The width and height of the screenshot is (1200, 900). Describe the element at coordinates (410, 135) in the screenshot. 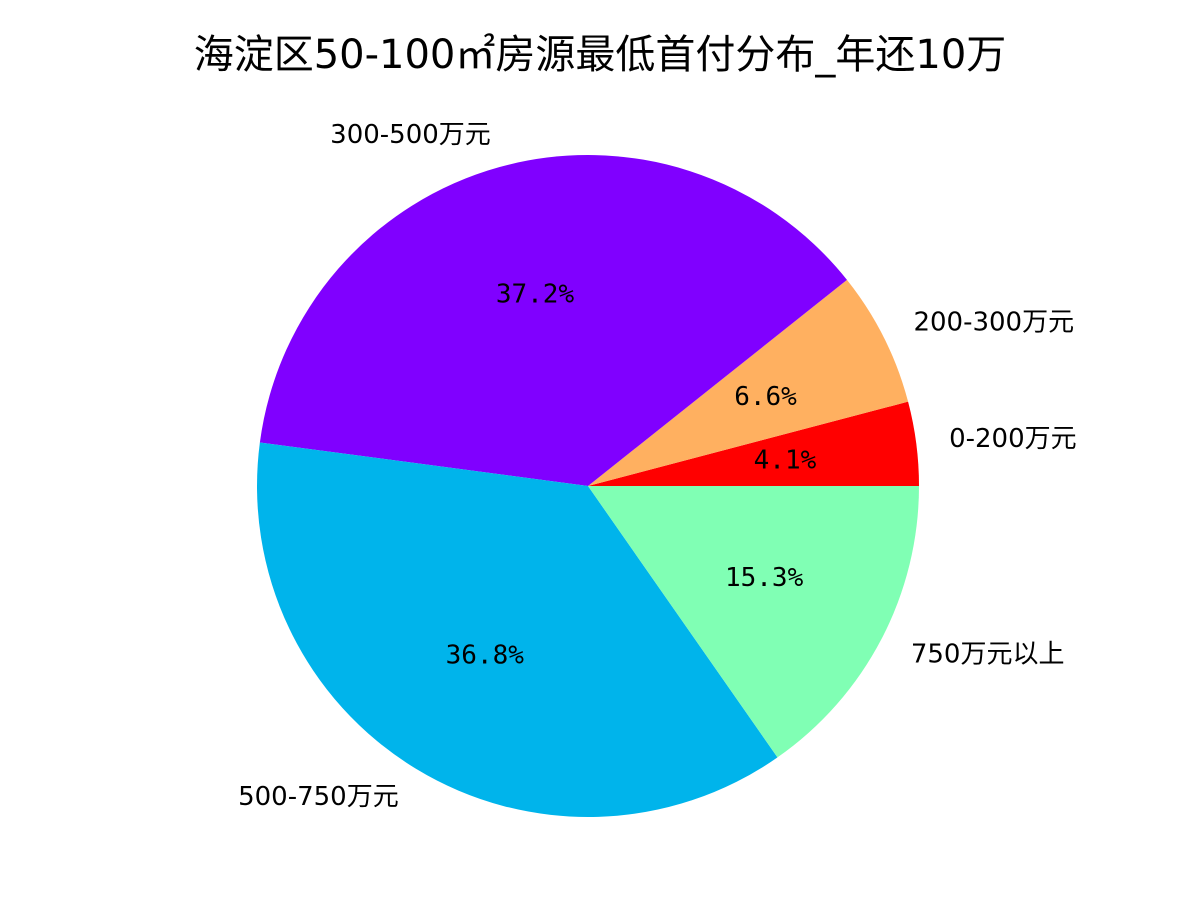

I see `category-label: 300-500万元` at that location.